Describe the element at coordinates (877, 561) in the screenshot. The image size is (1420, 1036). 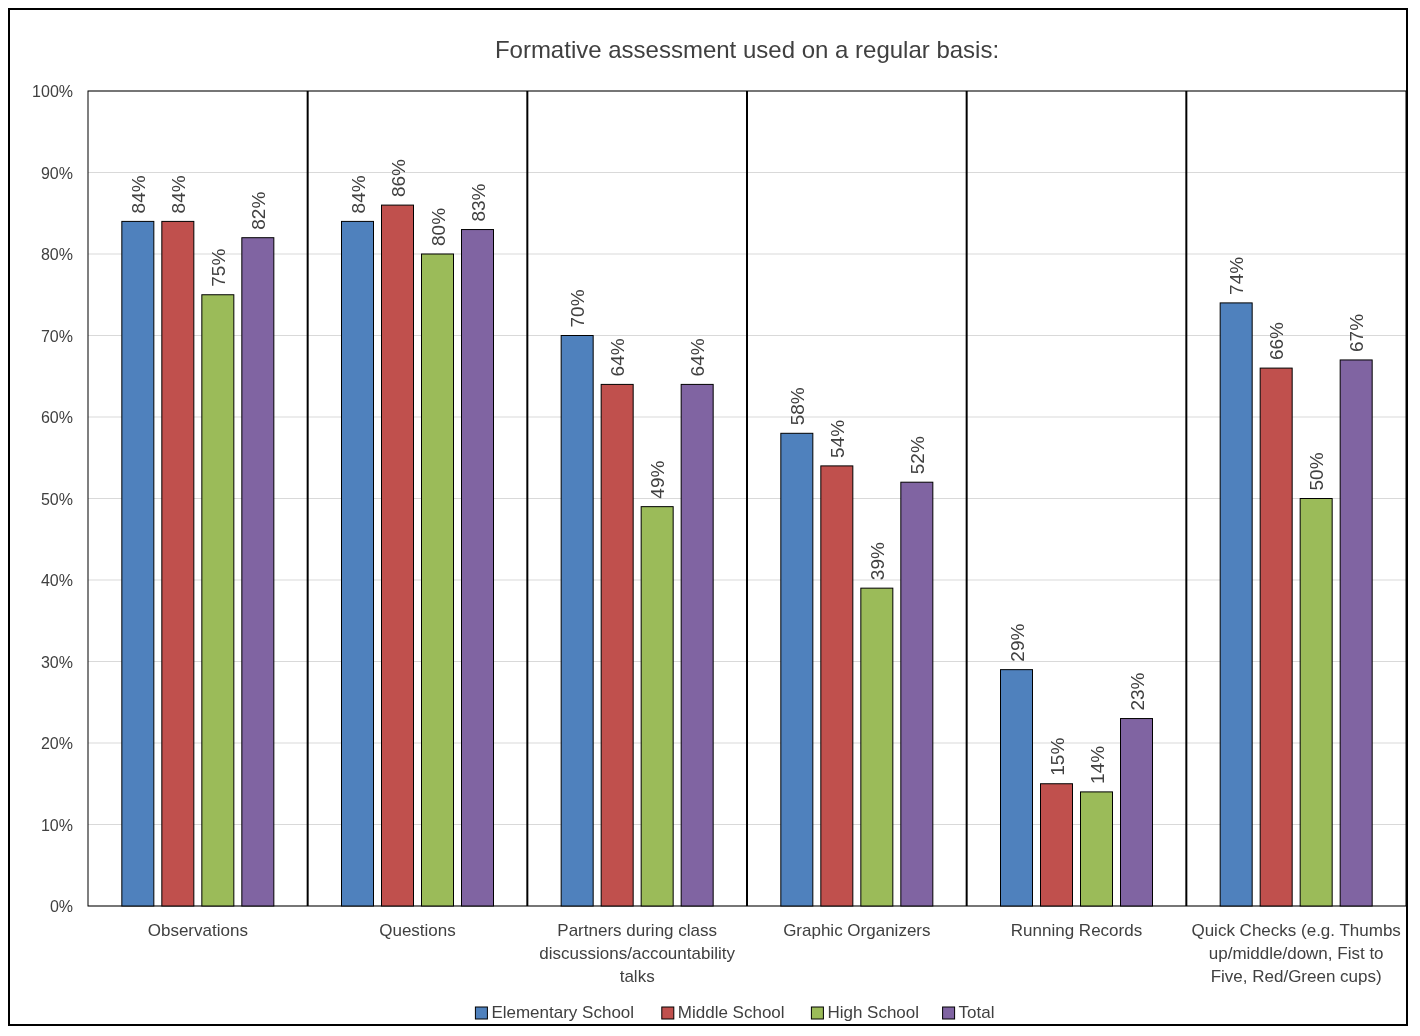
I see `data-label: 39%` at that location.